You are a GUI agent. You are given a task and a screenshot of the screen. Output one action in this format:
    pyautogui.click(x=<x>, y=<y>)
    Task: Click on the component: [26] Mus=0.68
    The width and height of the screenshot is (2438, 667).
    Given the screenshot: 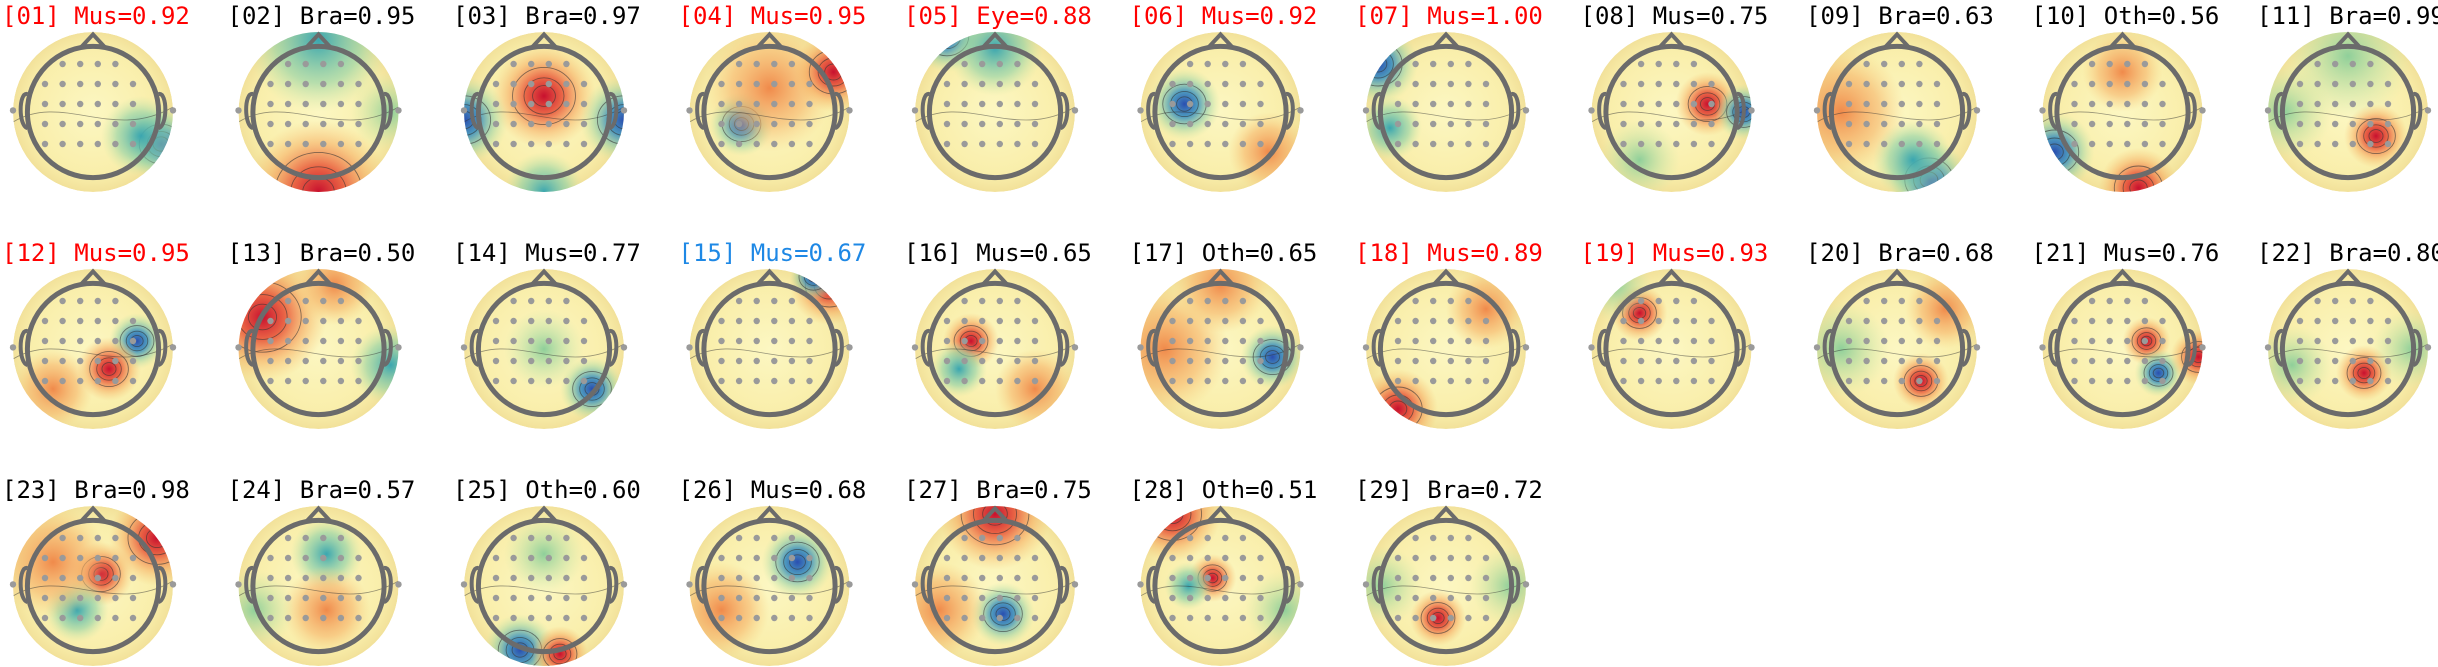 What is the action you would take?
    pyautogui.click(x=772, y=571)
    